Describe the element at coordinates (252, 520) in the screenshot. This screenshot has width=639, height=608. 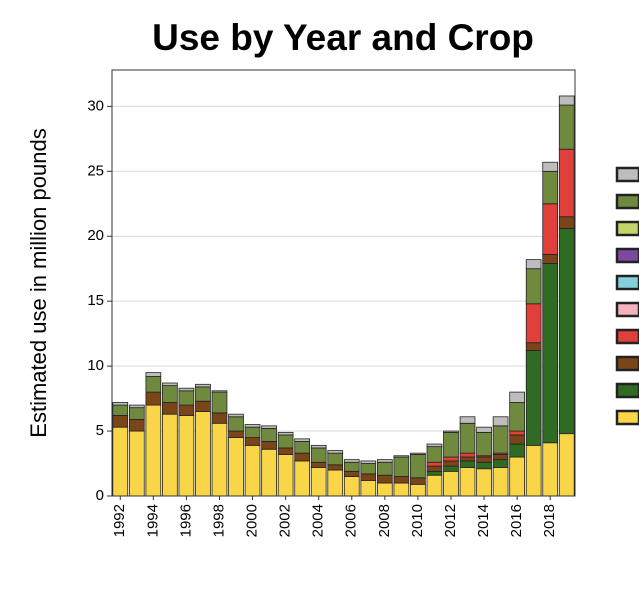
I see `x-tick-label: 2000` at that location.